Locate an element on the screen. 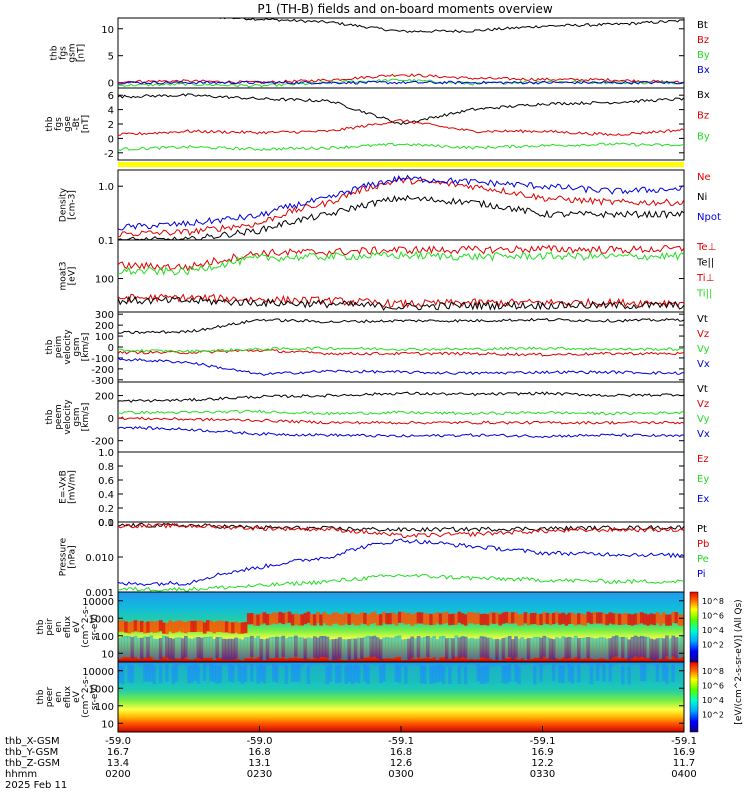 This screenshot has height=805, width=750. x-tick-label: 16.9 is located at coordinates (684, 752).